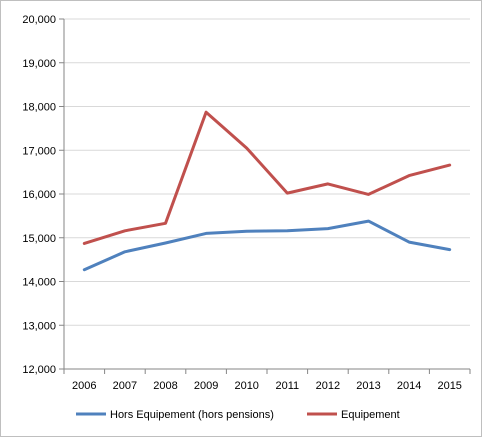  I want to click on x-tick-label: 2014, so click(409, 386).